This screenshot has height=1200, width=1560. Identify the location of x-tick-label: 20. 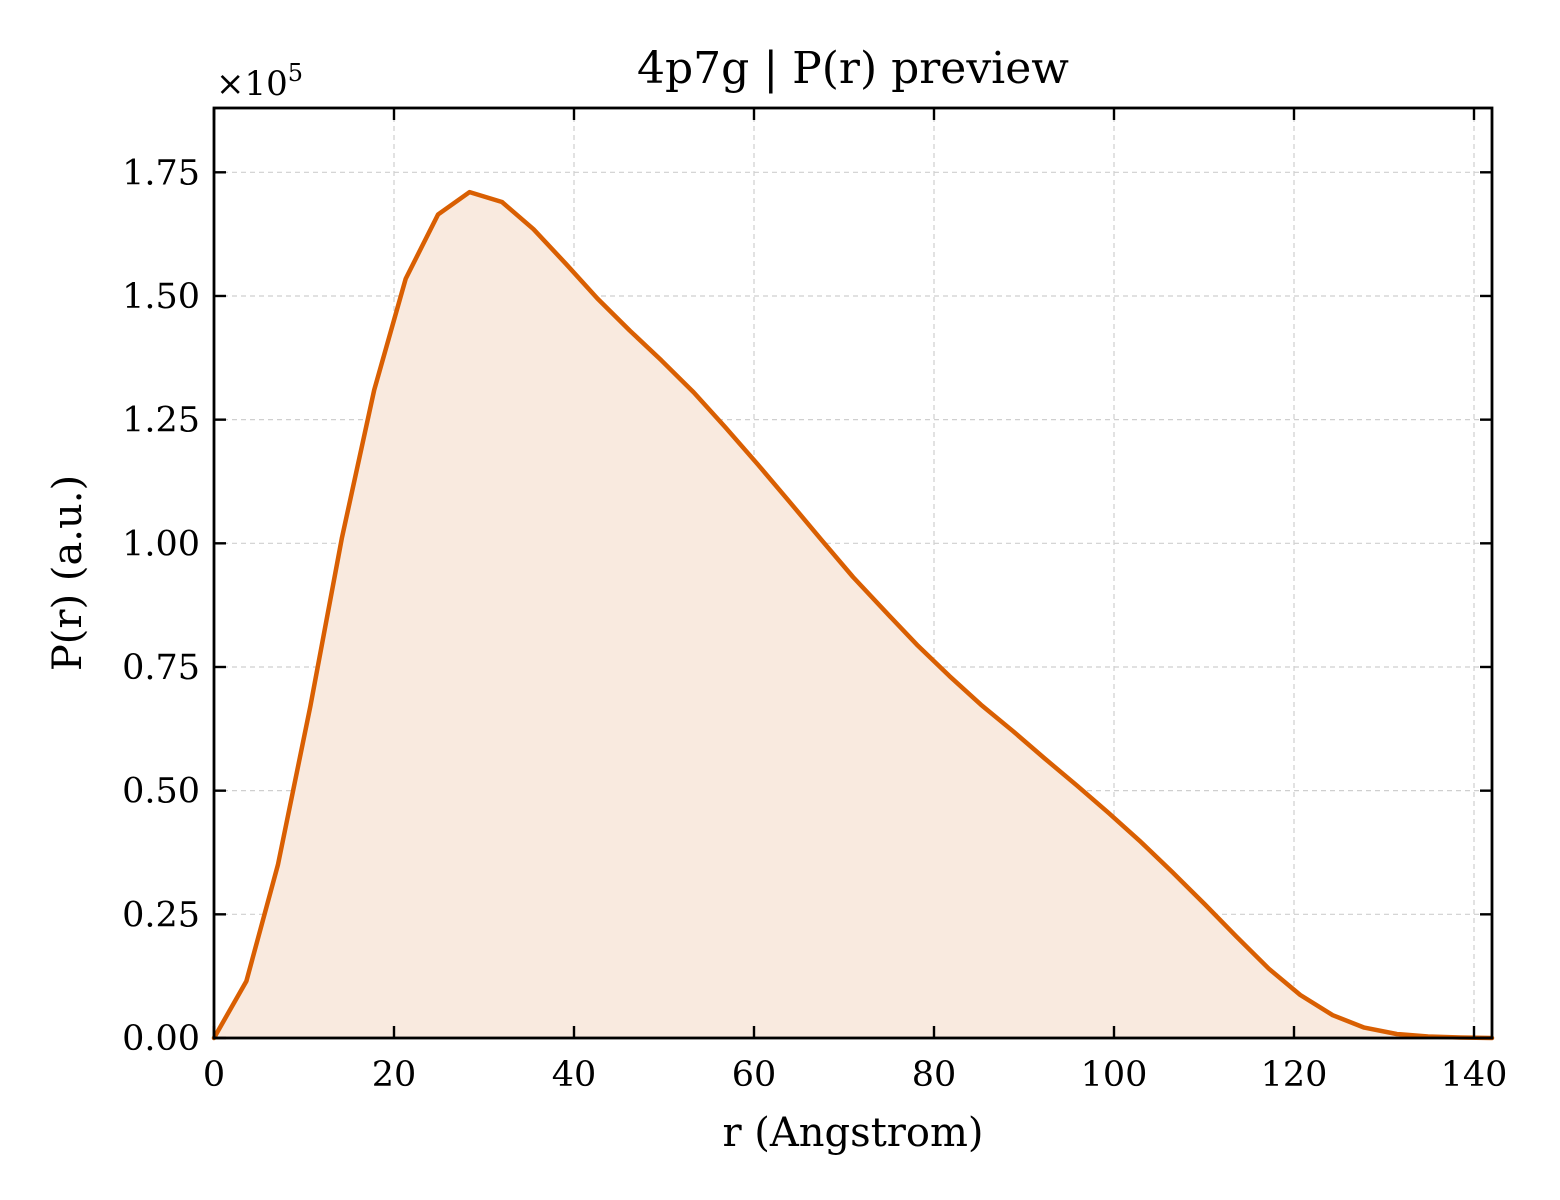
(394, 1075).